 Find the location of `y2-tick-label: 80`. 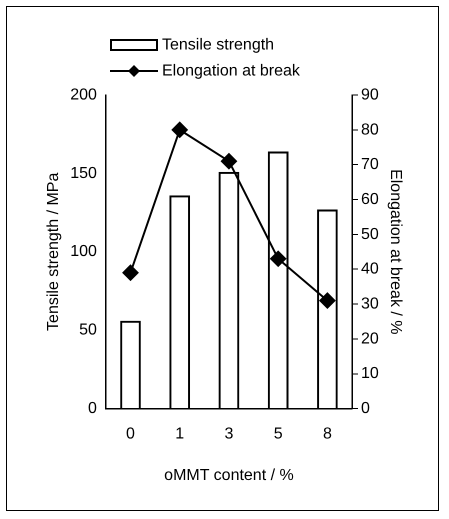

y2-tick-label: 80 is located at coordinates (370, 129).